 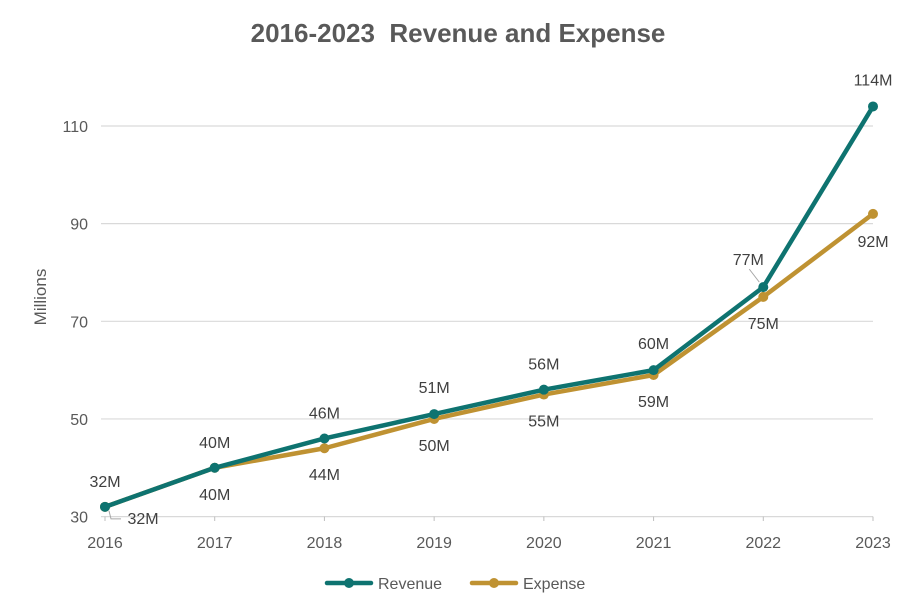 I want to click on y-tick-label: 110, so click(x=75, y=127).